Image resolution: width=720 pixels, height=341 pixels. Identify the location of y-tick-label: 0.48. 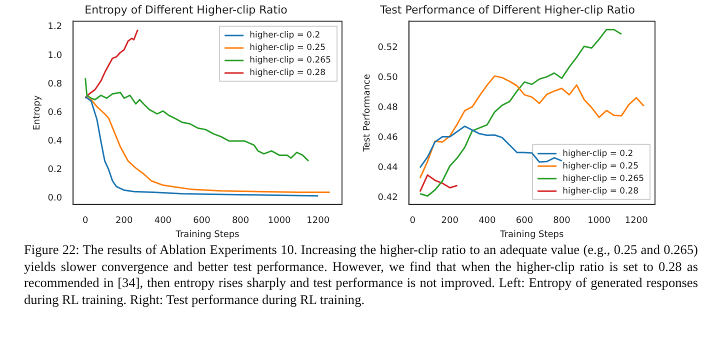
(388, 107).